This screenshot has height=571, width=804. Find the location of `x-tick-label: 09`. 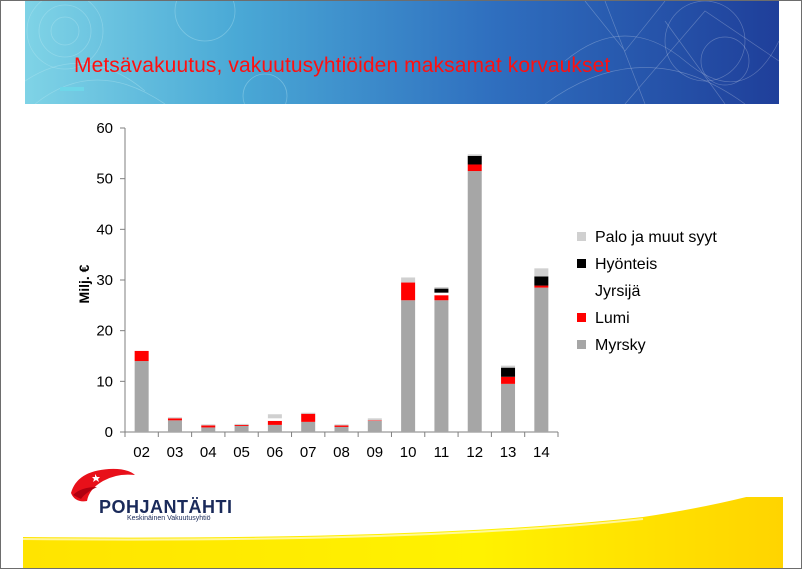

x-tick-label: 09 is located at coordinates (374, 452).